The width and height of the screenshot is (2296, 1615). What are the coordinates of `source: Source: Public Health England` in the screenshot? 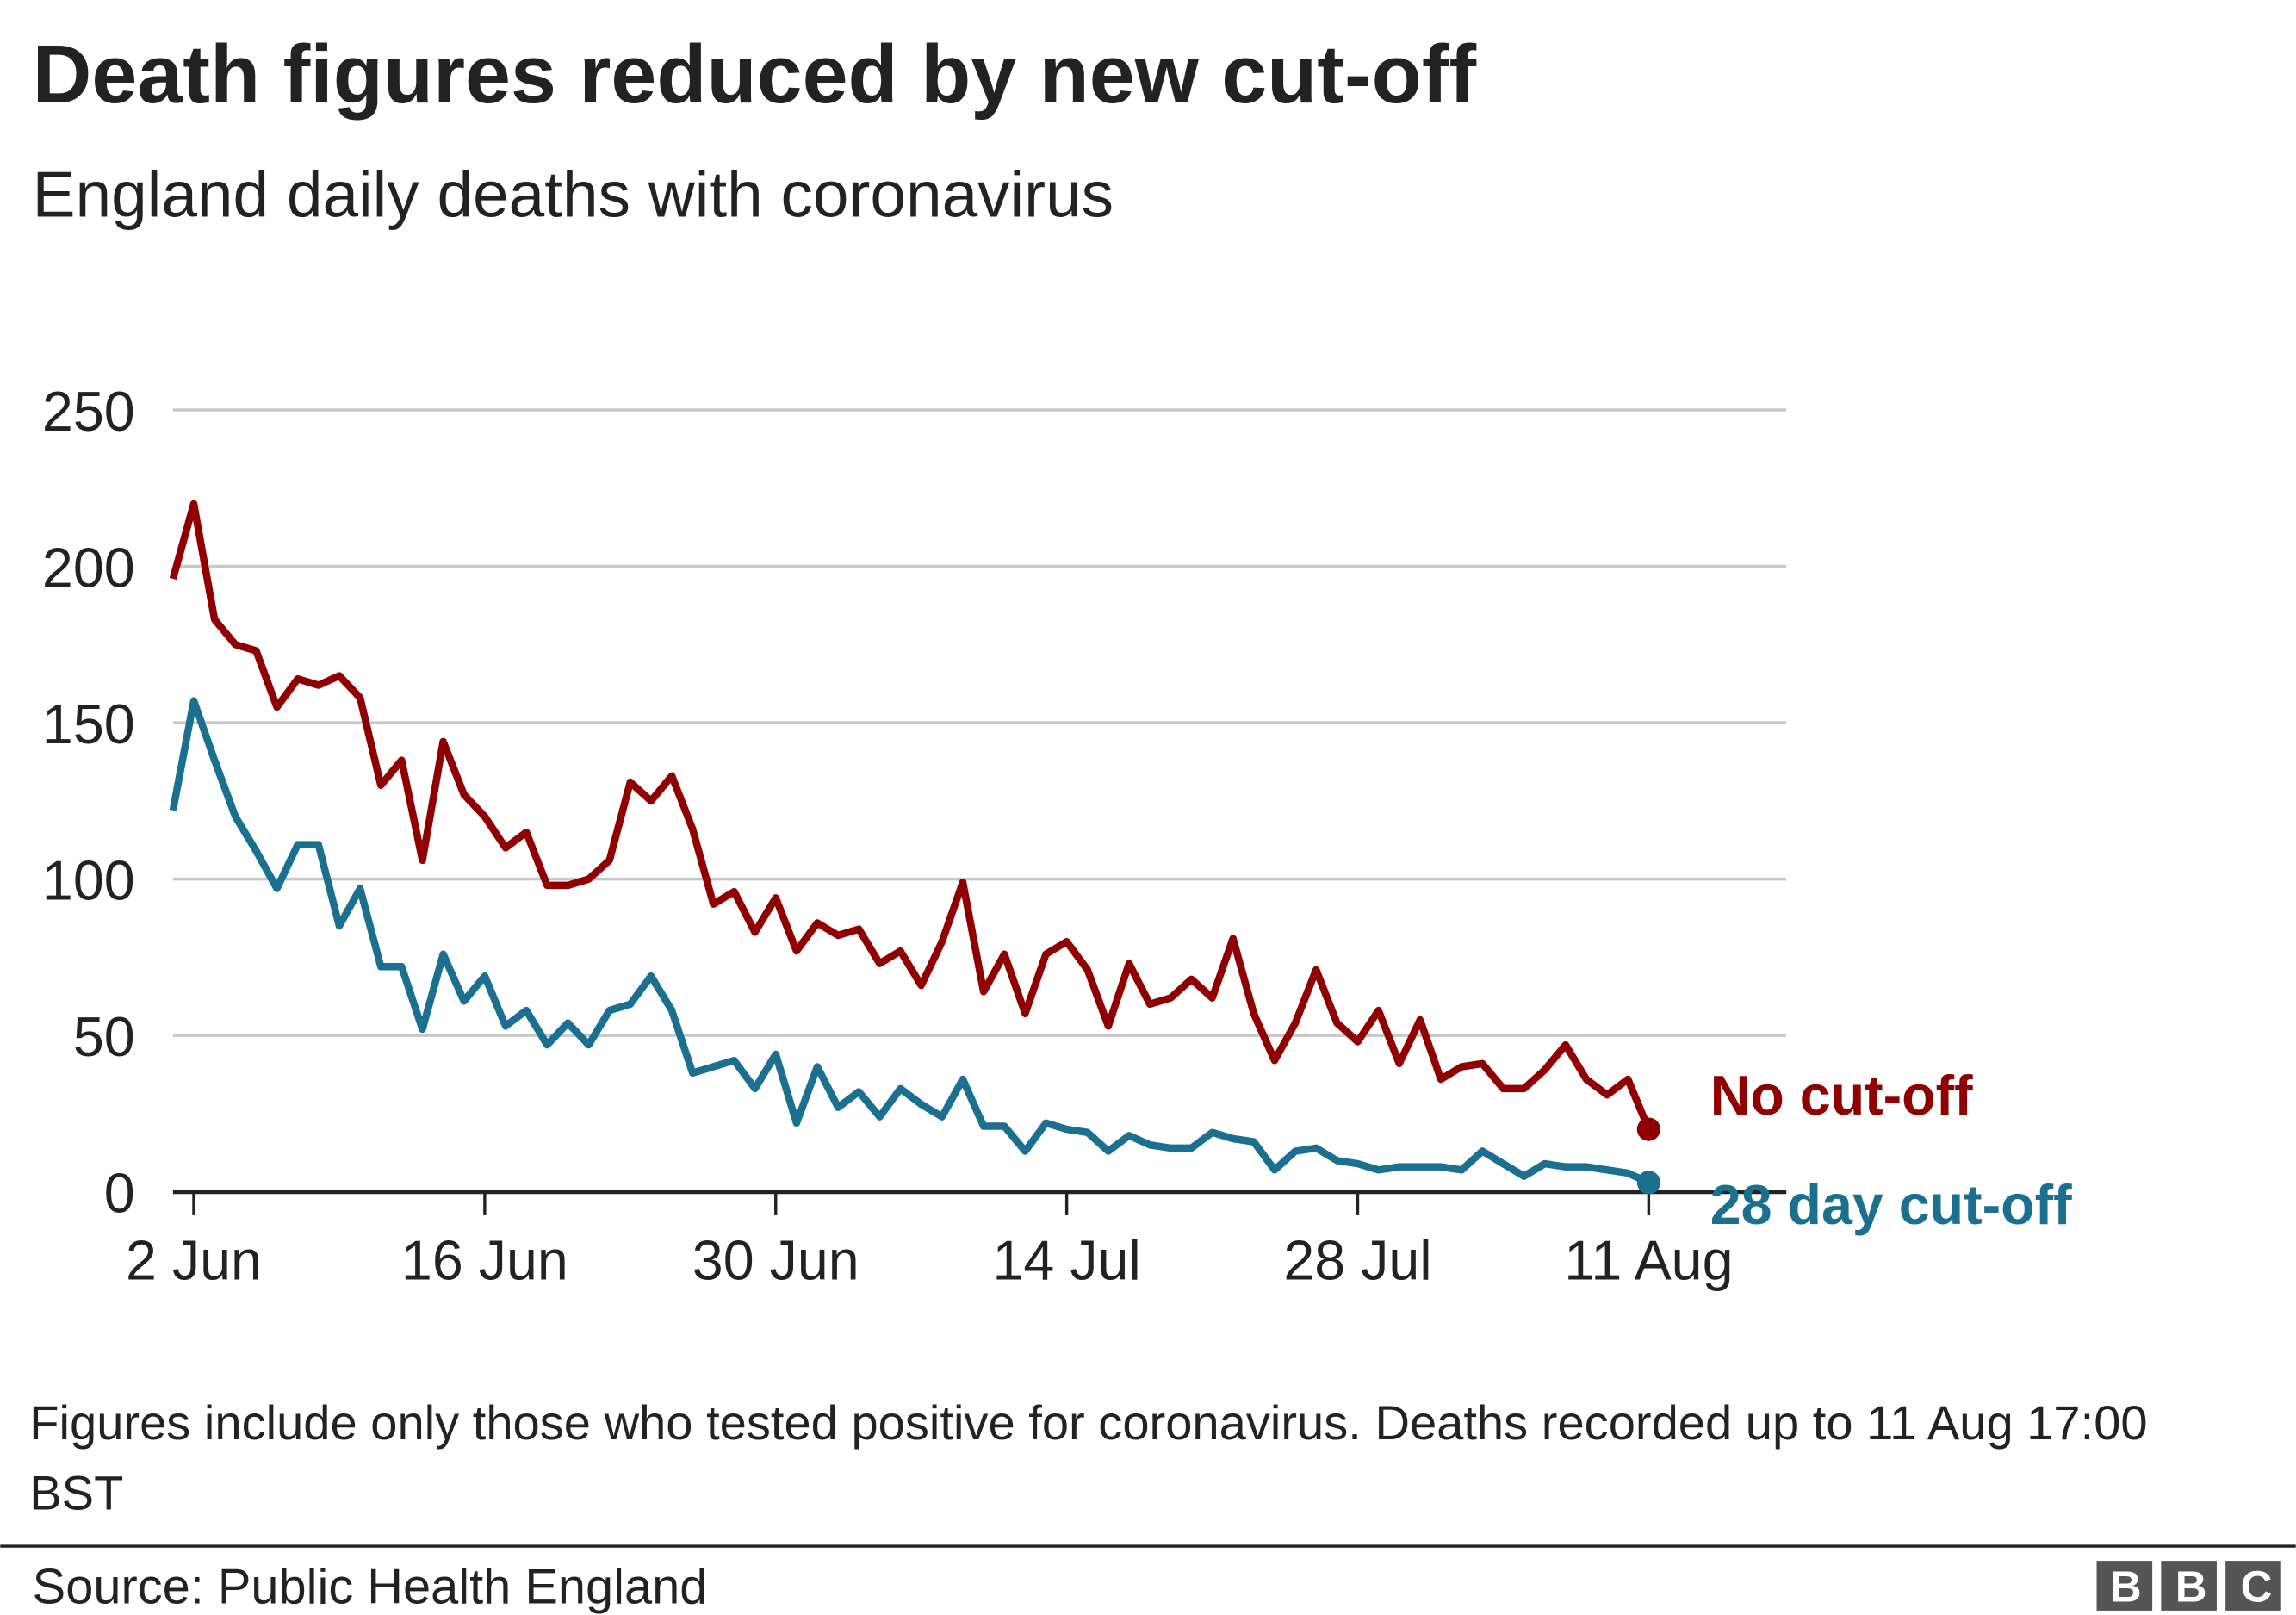 It's located at (370, 1586).